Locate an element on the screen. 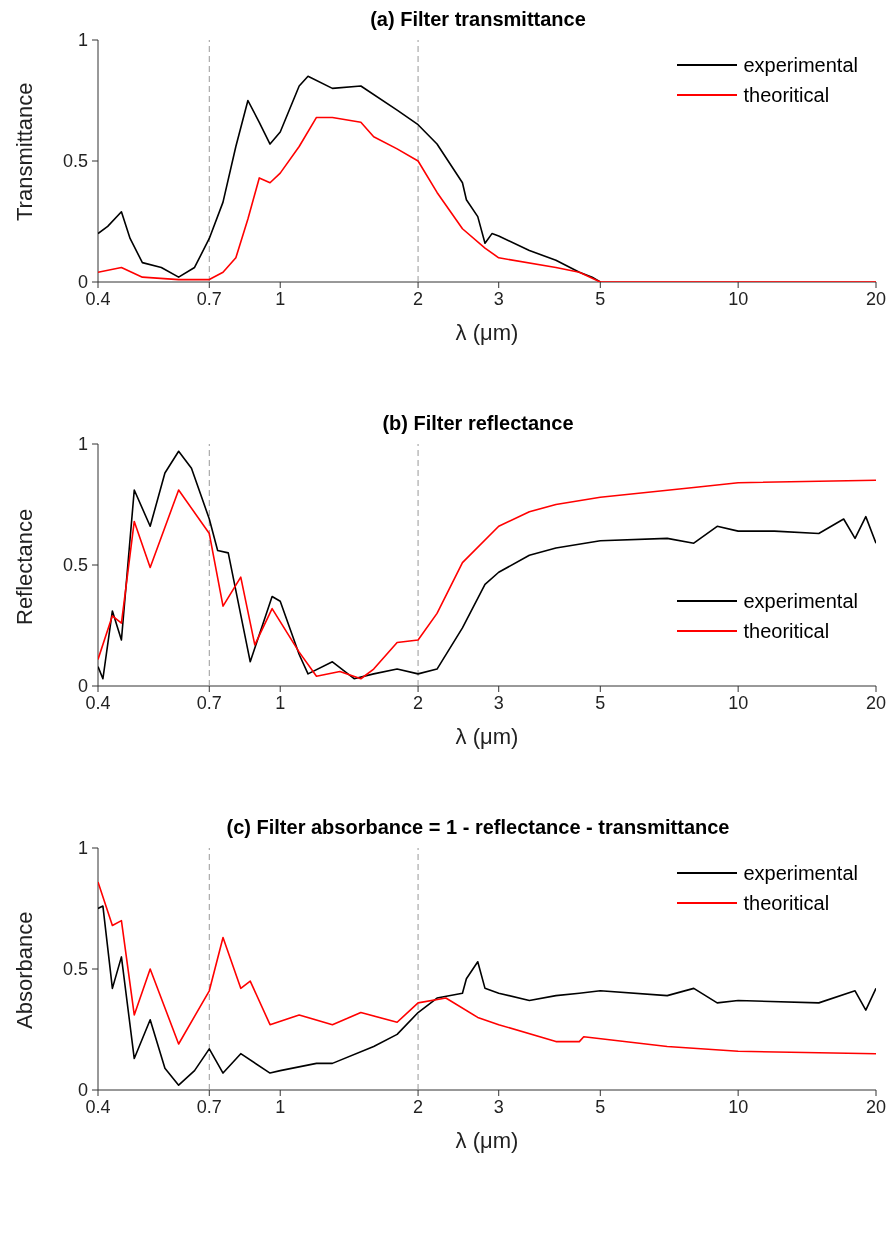  chart-title: (b) Filter reflectance is located at coordinates (478, 424).